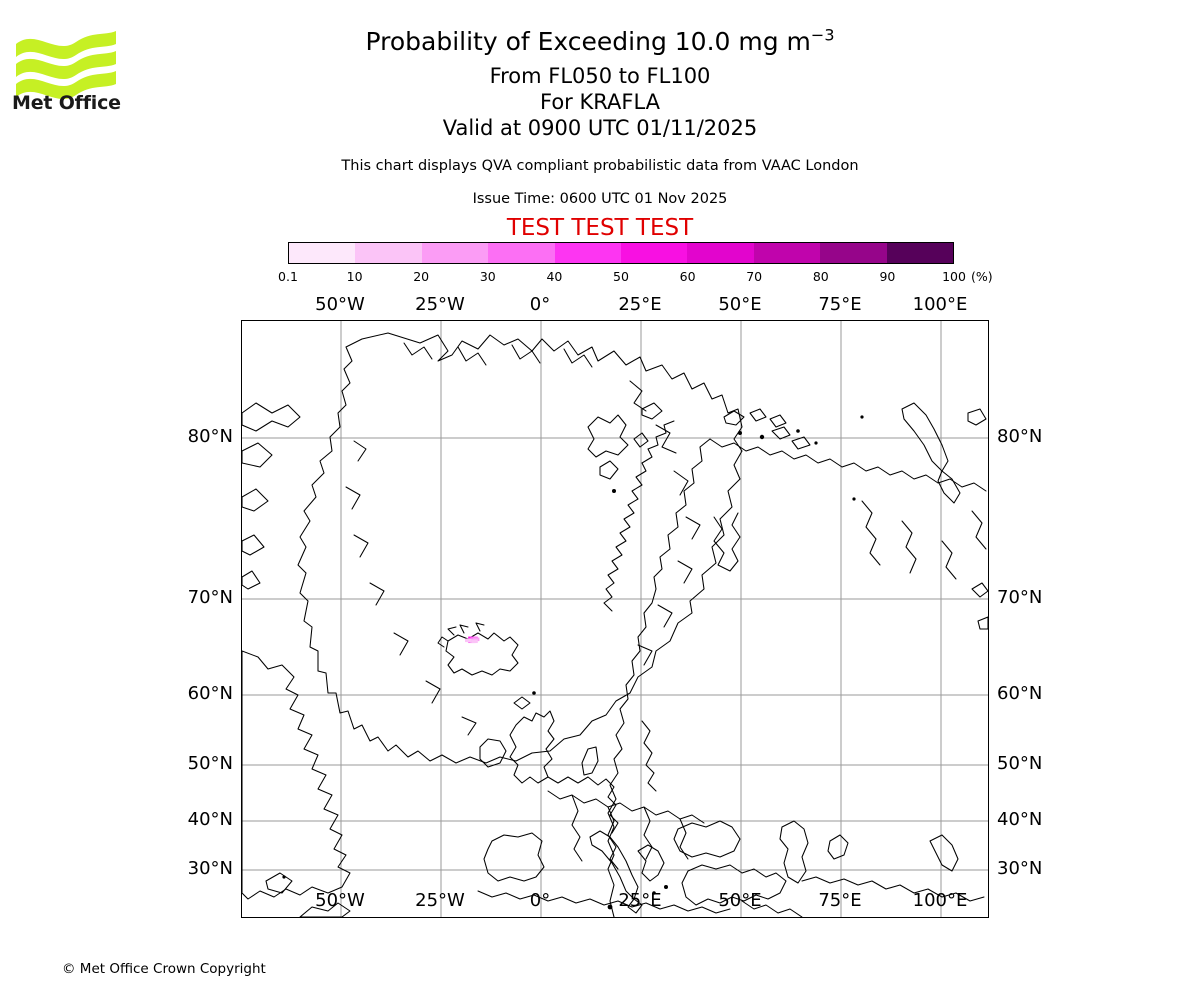  I want to click on colorbar-unit-label: (%), so click(982, 276).